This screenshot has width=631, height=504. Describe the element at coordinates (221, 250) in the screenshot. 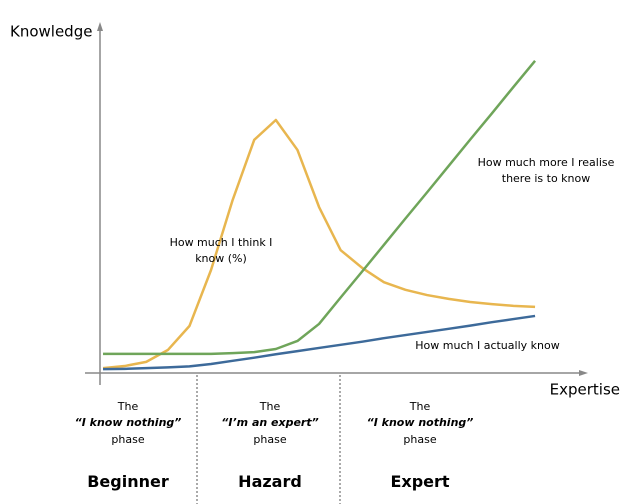

I see `series-label: How much I think I know (%)` at that location.